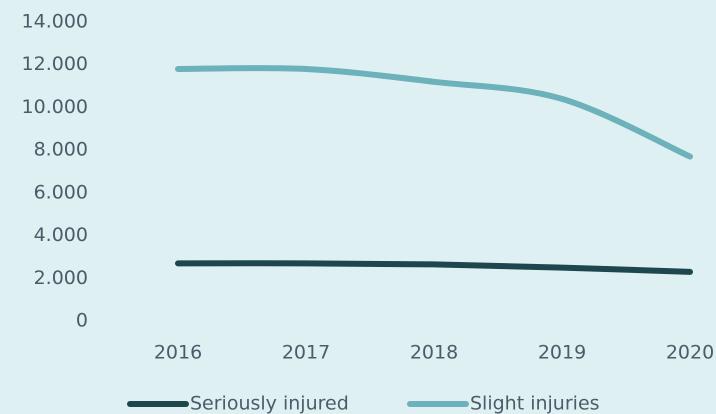  I want to click on x-tick-label: 2017, so click(306, 353).